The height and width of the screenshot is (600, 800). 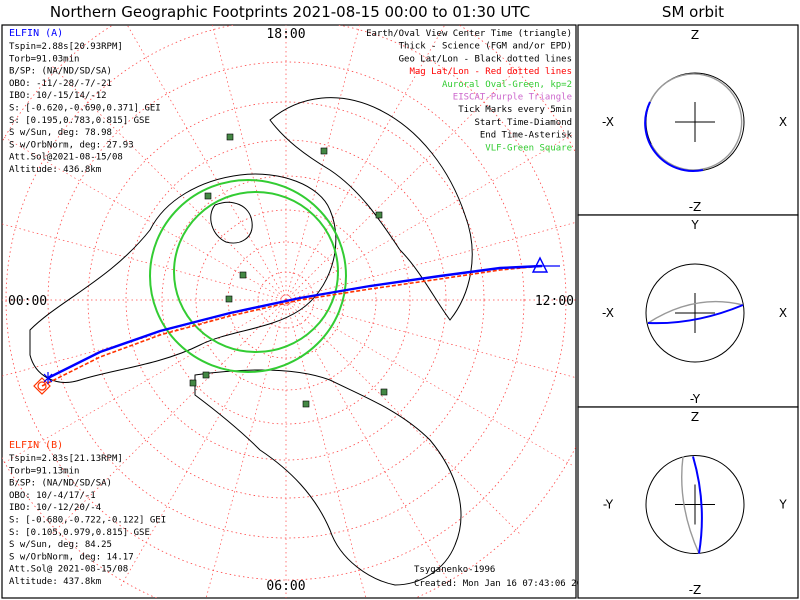 I want to click on axis-label-top: Y, so click(x=694, y=225).